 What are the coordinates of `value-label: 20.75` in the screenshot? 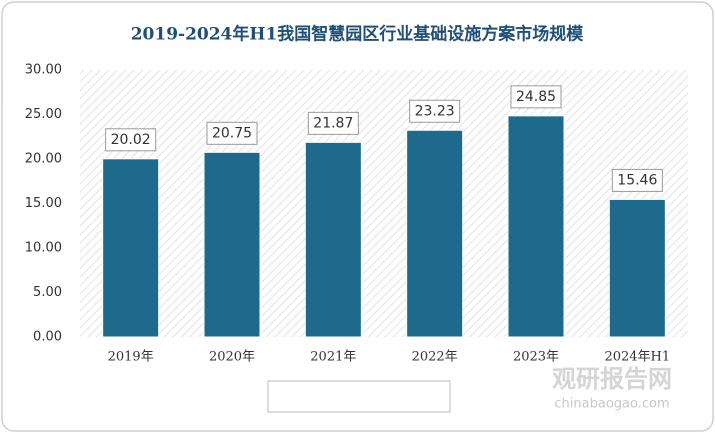 It's located at (232, 133).